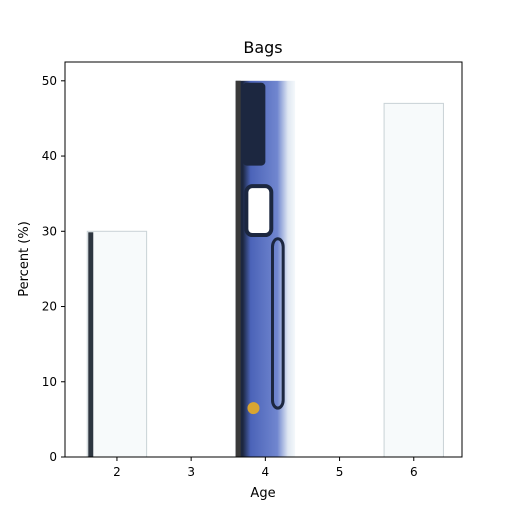 This screenshot has width=513, height=513. What do you see at coordinates (254, 124) in the screenshot?
I see `bag-strap-top` at bounding box center [254, 124].